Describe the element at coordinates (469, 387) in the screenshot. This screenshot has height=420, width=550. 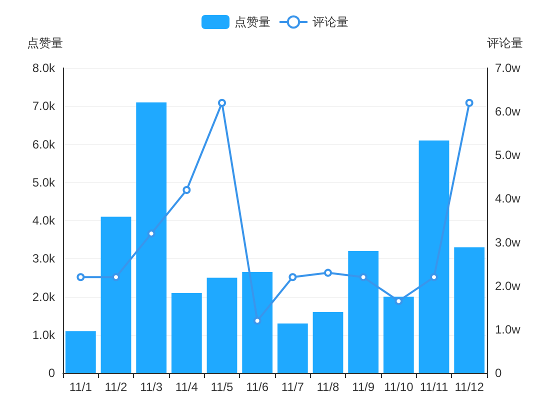
I see `x-tick-label: 11/12` at that location.